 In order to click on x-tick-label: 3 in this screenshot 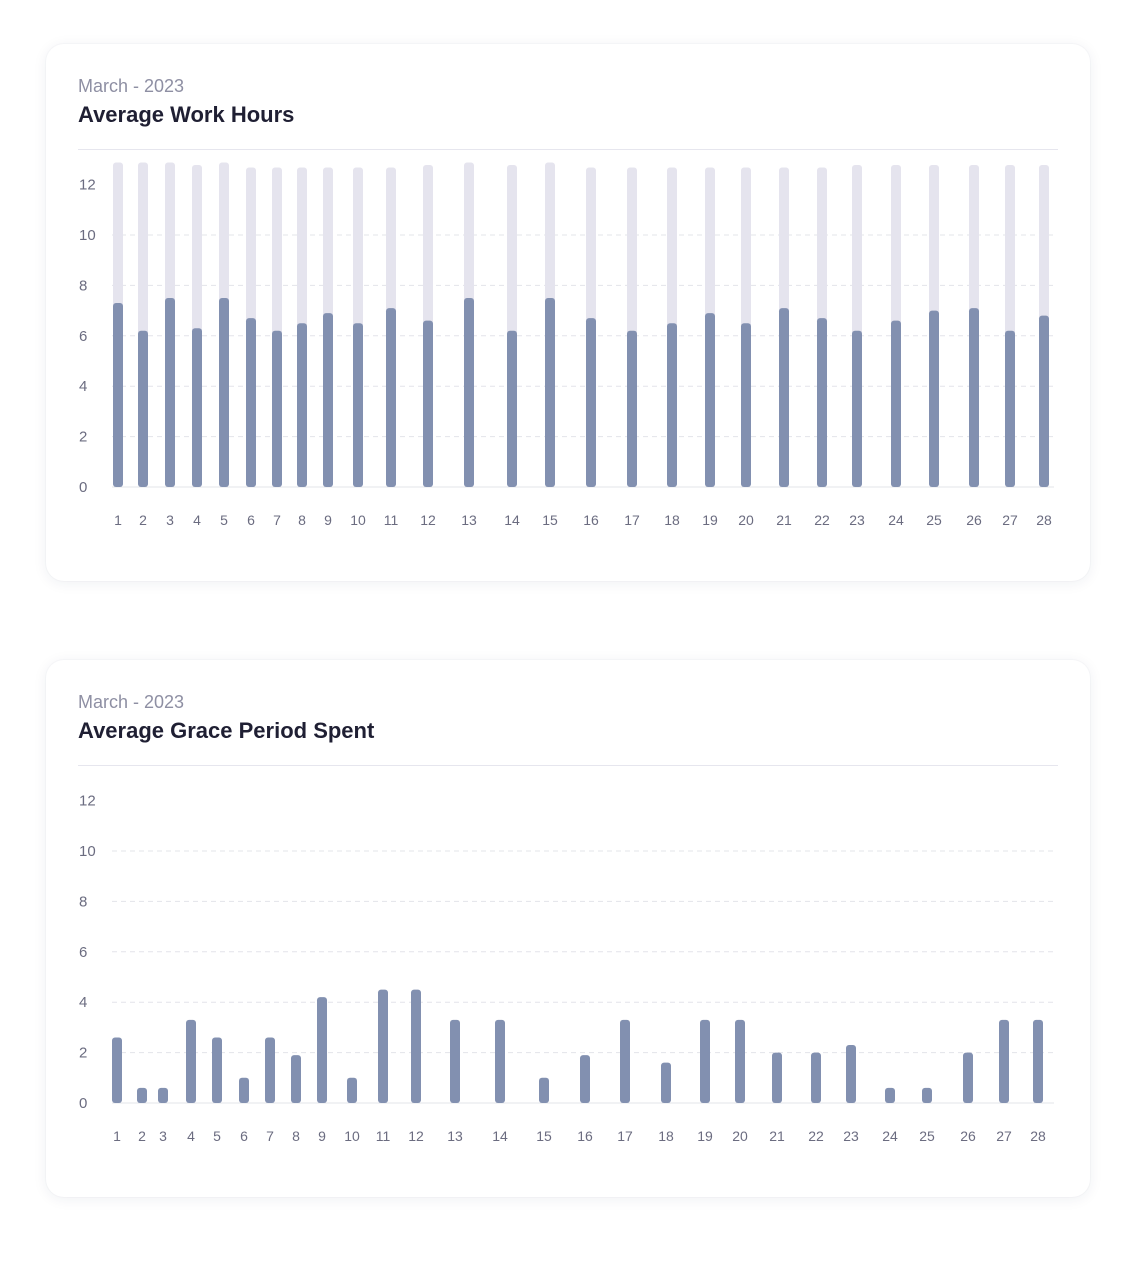, I will do `click(163, 1136)`.